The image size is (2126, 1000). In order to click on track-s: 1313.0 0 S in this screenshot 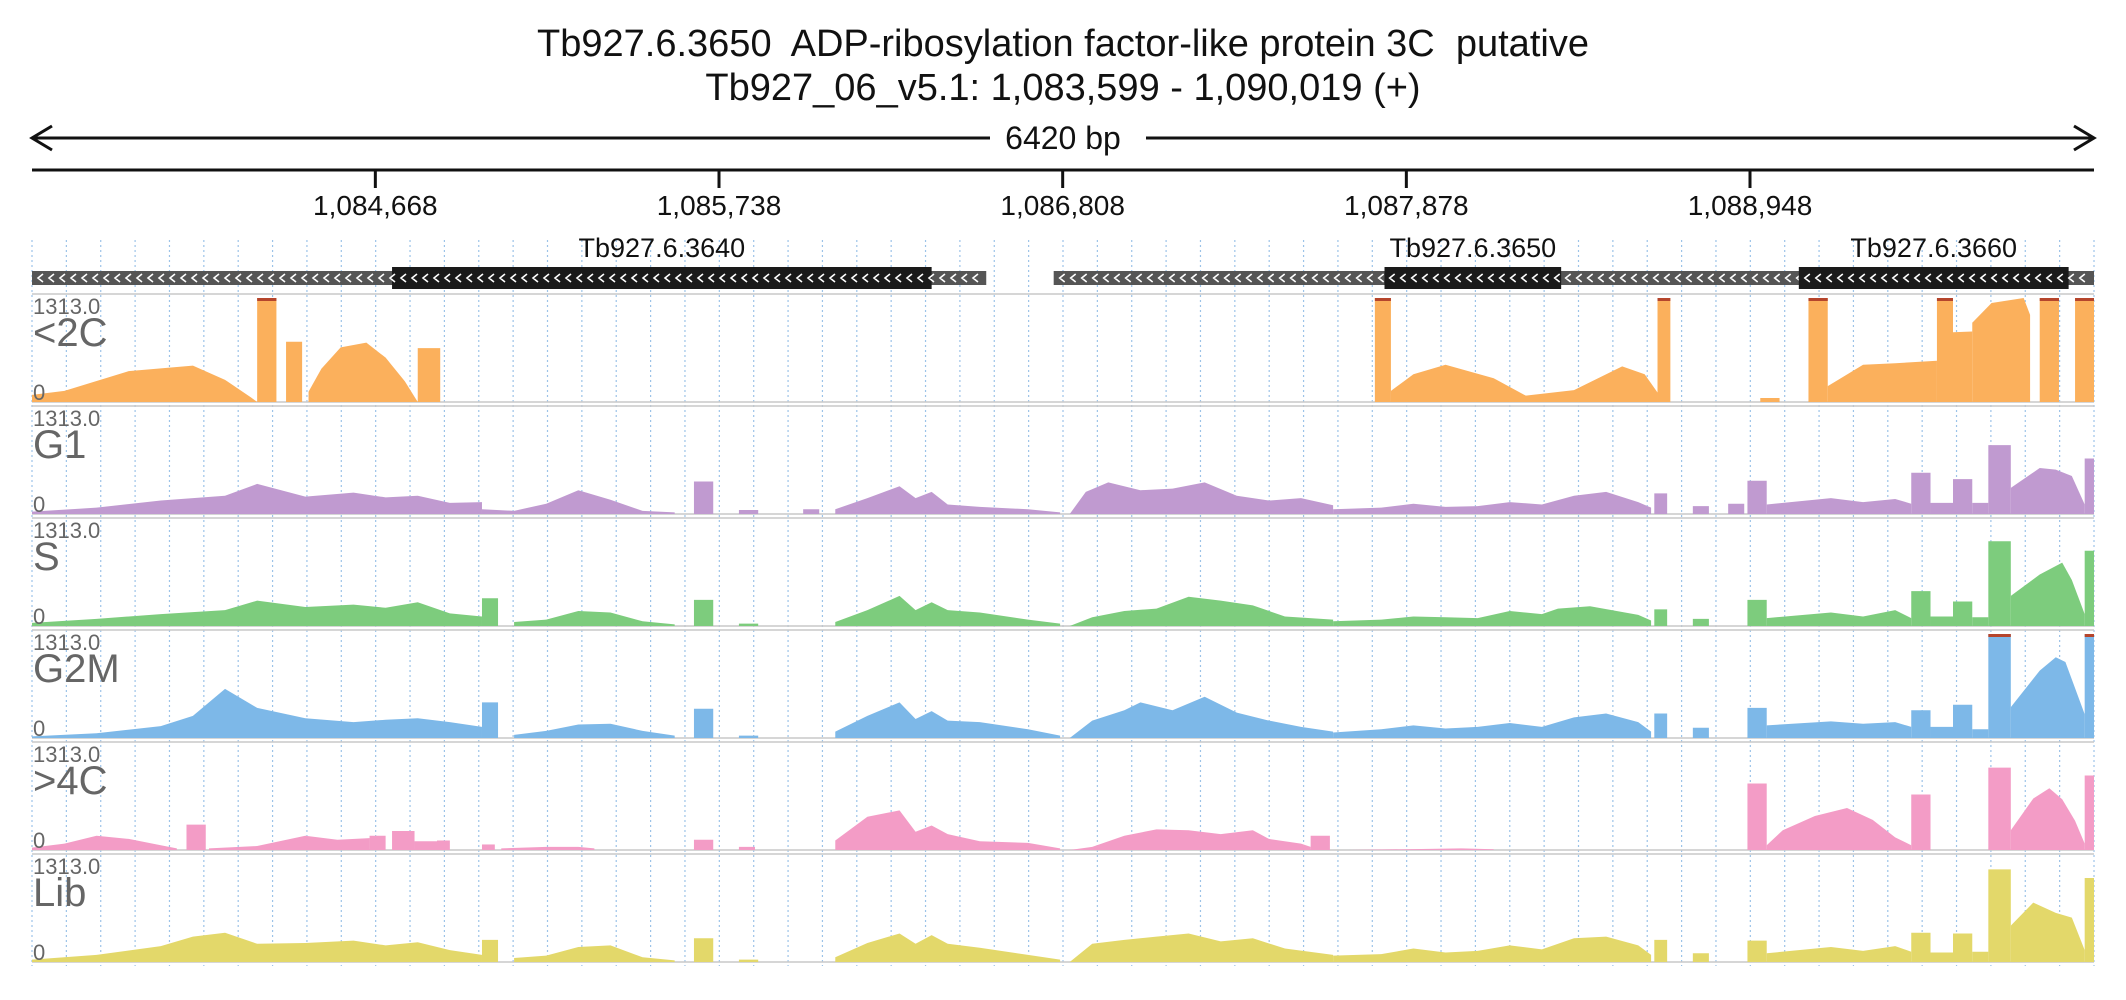, I will do `click(1063, 573)`.